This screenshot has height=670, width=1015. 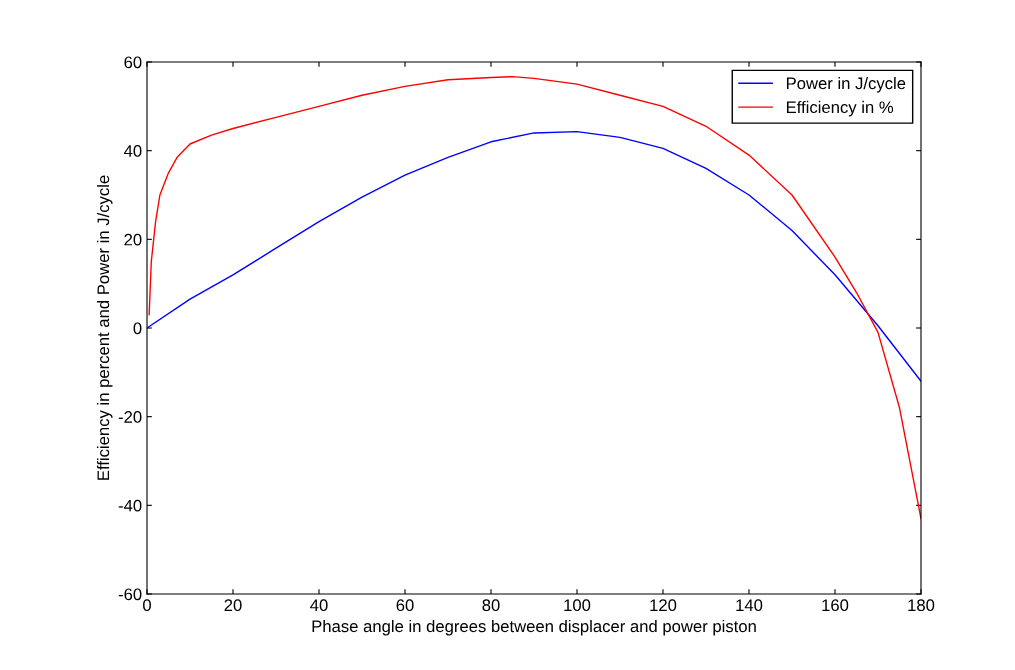 I want to click on x-axis-title: Phase angle in degrees between displacer and power piston, so click(x=534, y=627).